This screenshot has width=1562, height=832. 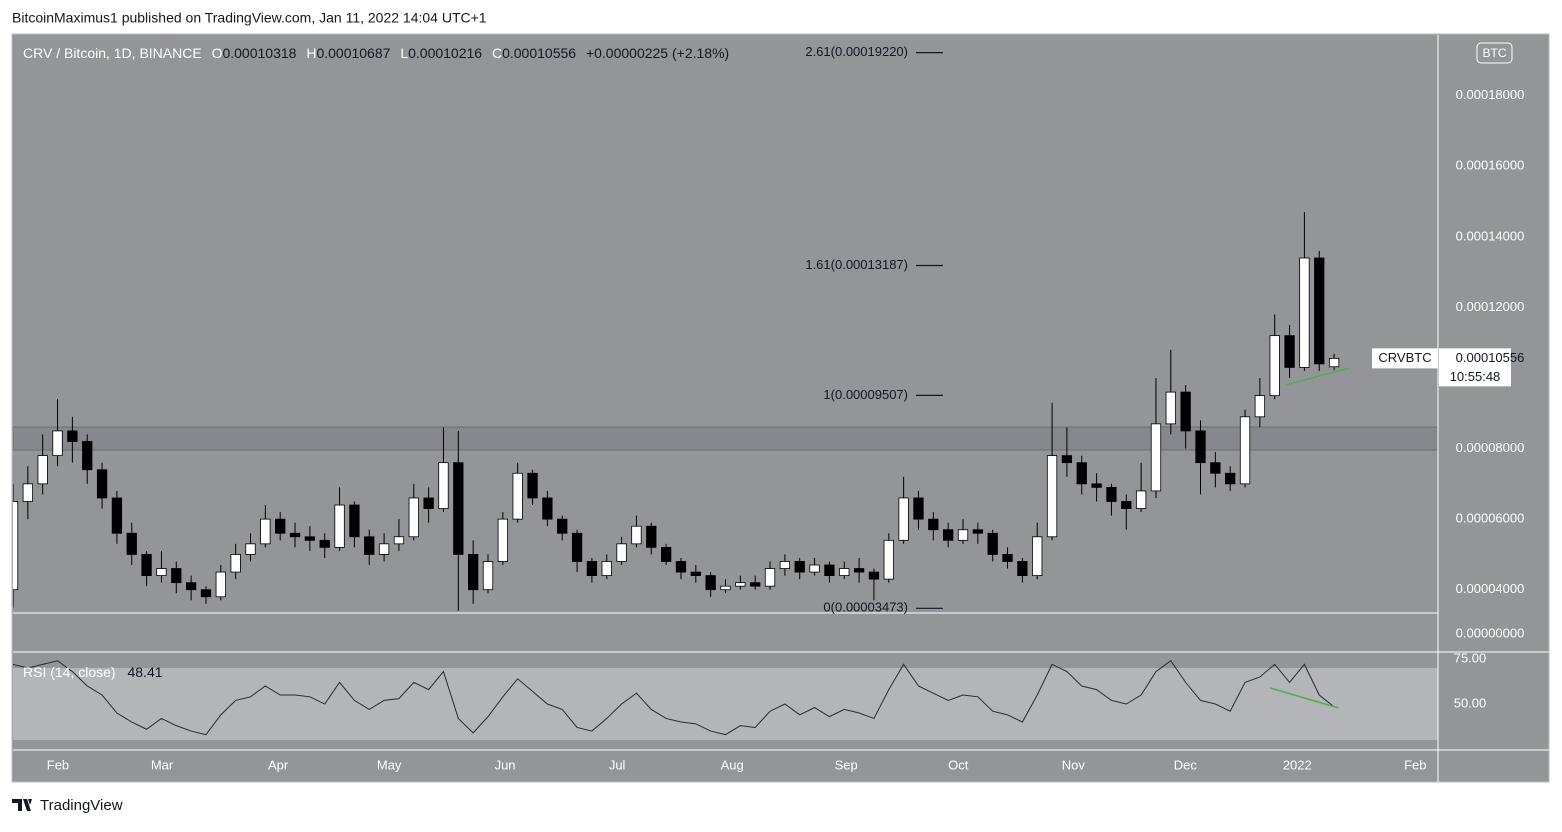 I want to click on x-tick-label: 2022, so click(x=1297, y=764).